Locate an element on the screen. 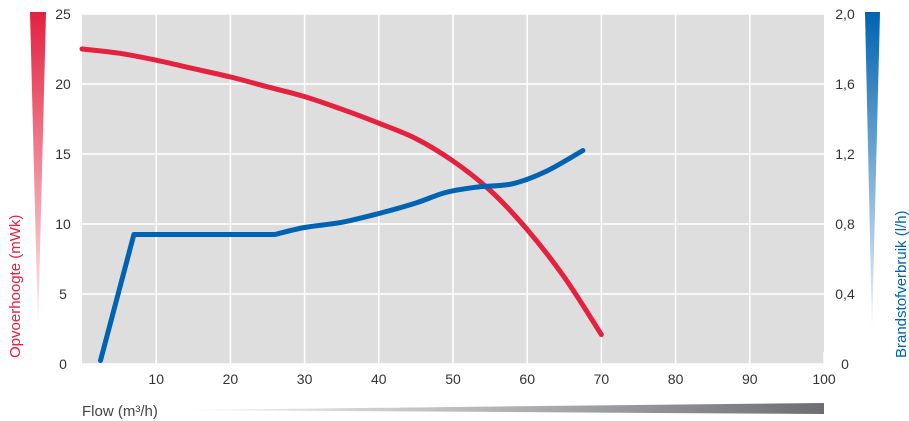 This screenshot has width=909, height=421. y-tick-label-right: 2,0 is located at coordinates (845, 14).